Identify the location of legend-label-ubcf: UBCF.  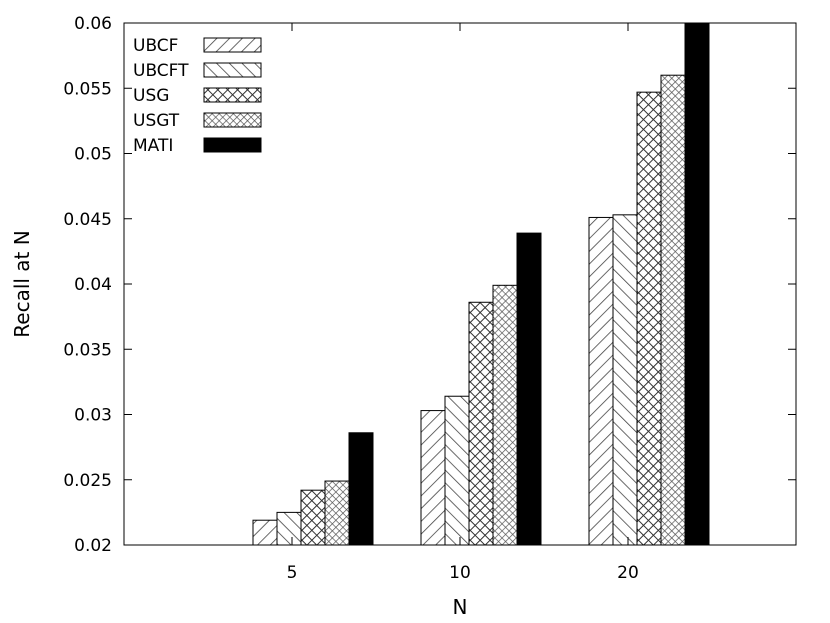
(155, 46).